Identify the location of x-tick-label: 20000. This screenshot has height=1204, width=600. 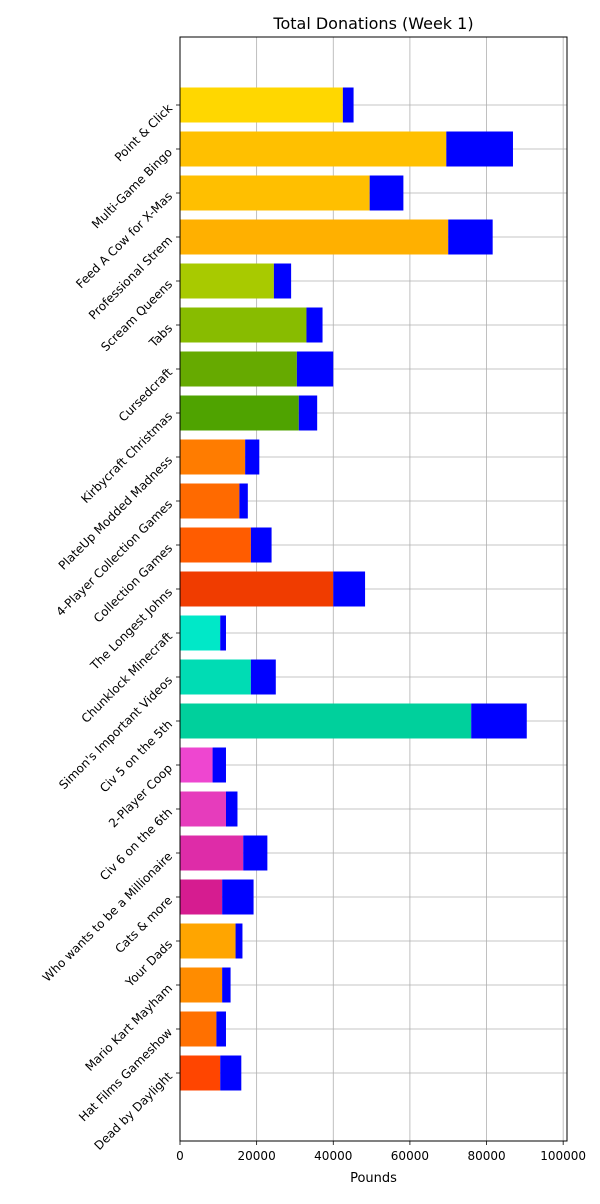
(257, 1156).